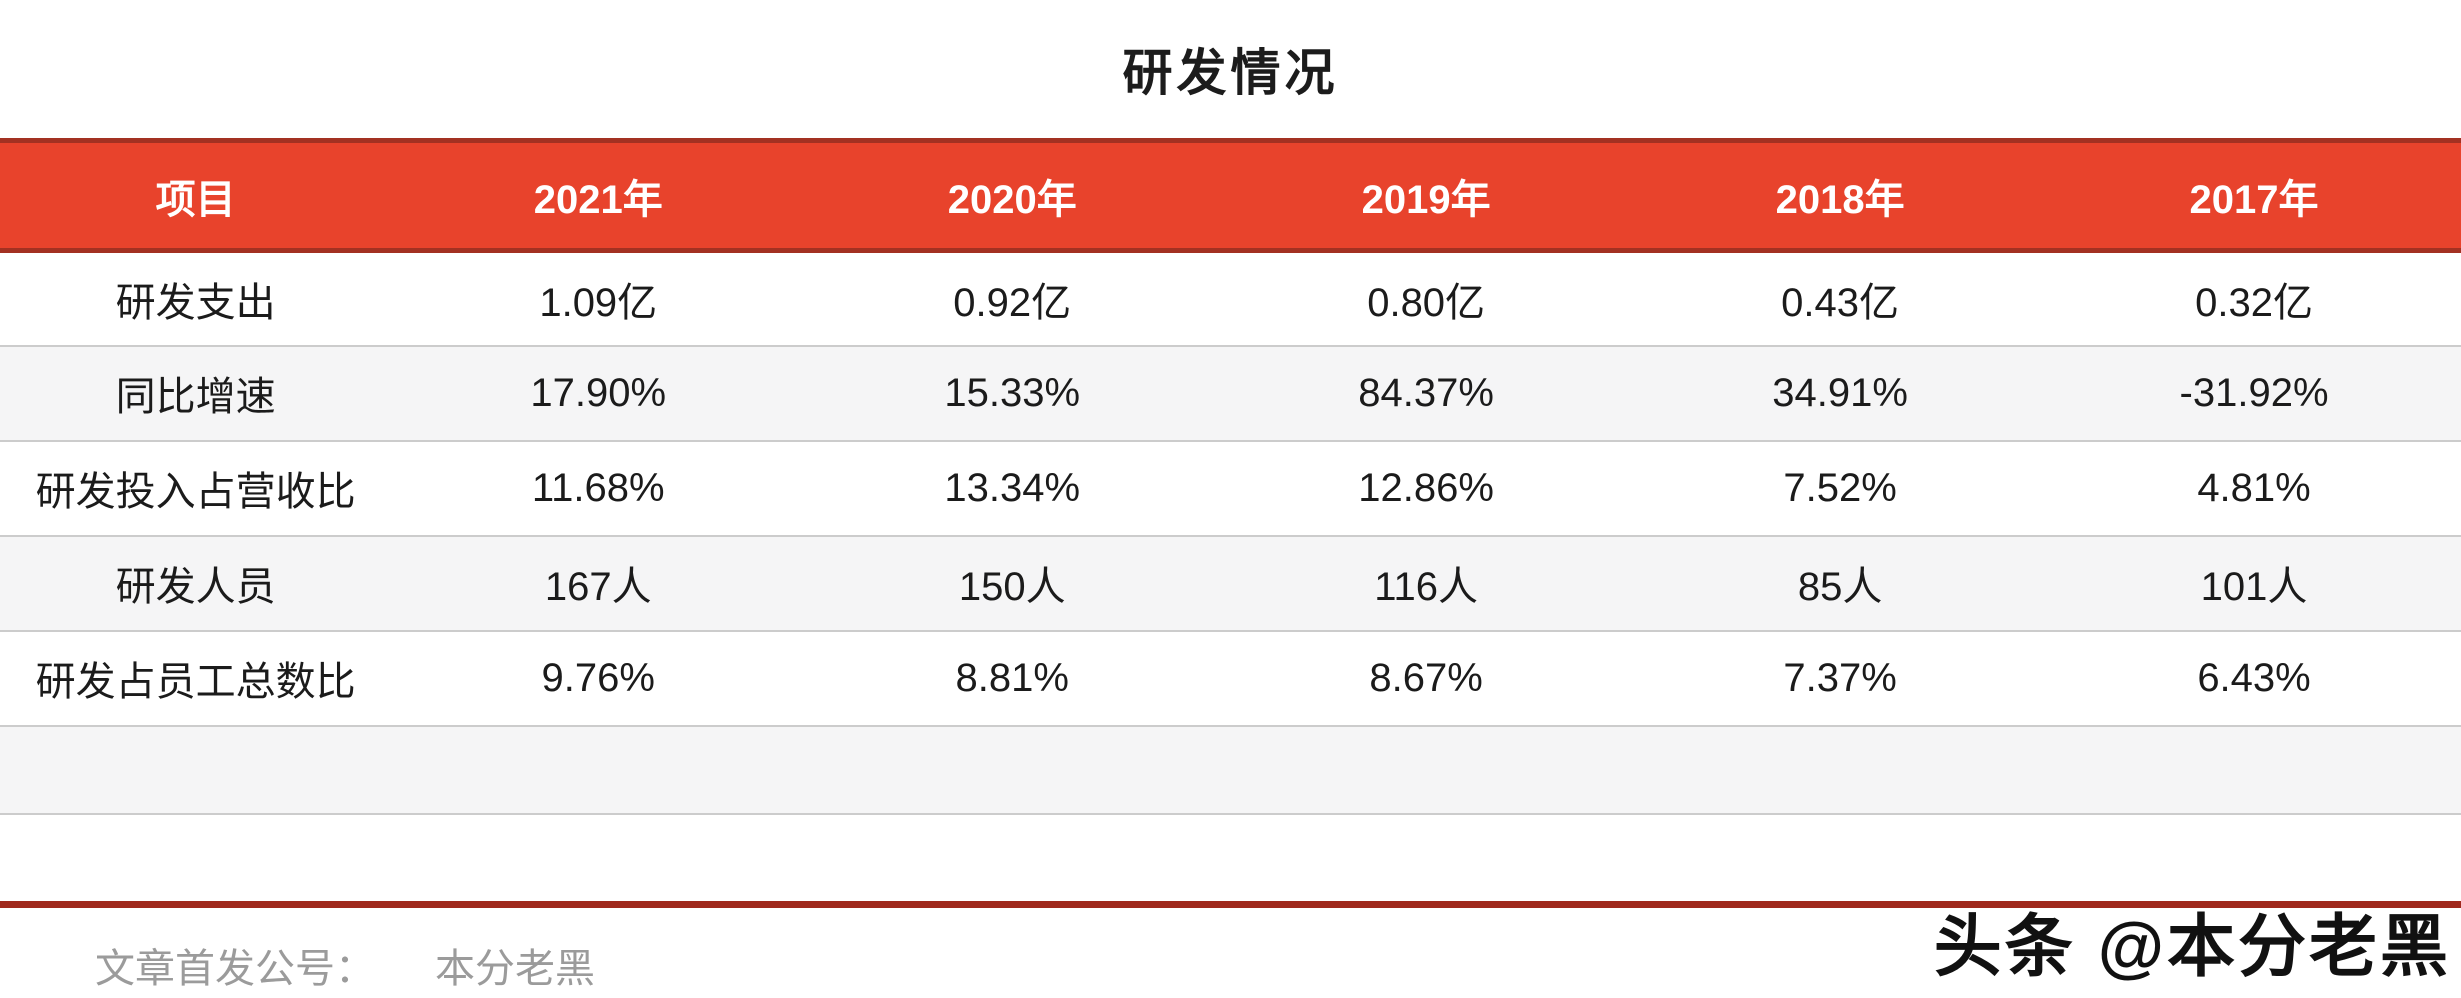 This screenshot has width=2461, height=998. Describe the element at coordinates (2254, 487) in the screenshot. I see `table-cell: 4.81%` at that location.